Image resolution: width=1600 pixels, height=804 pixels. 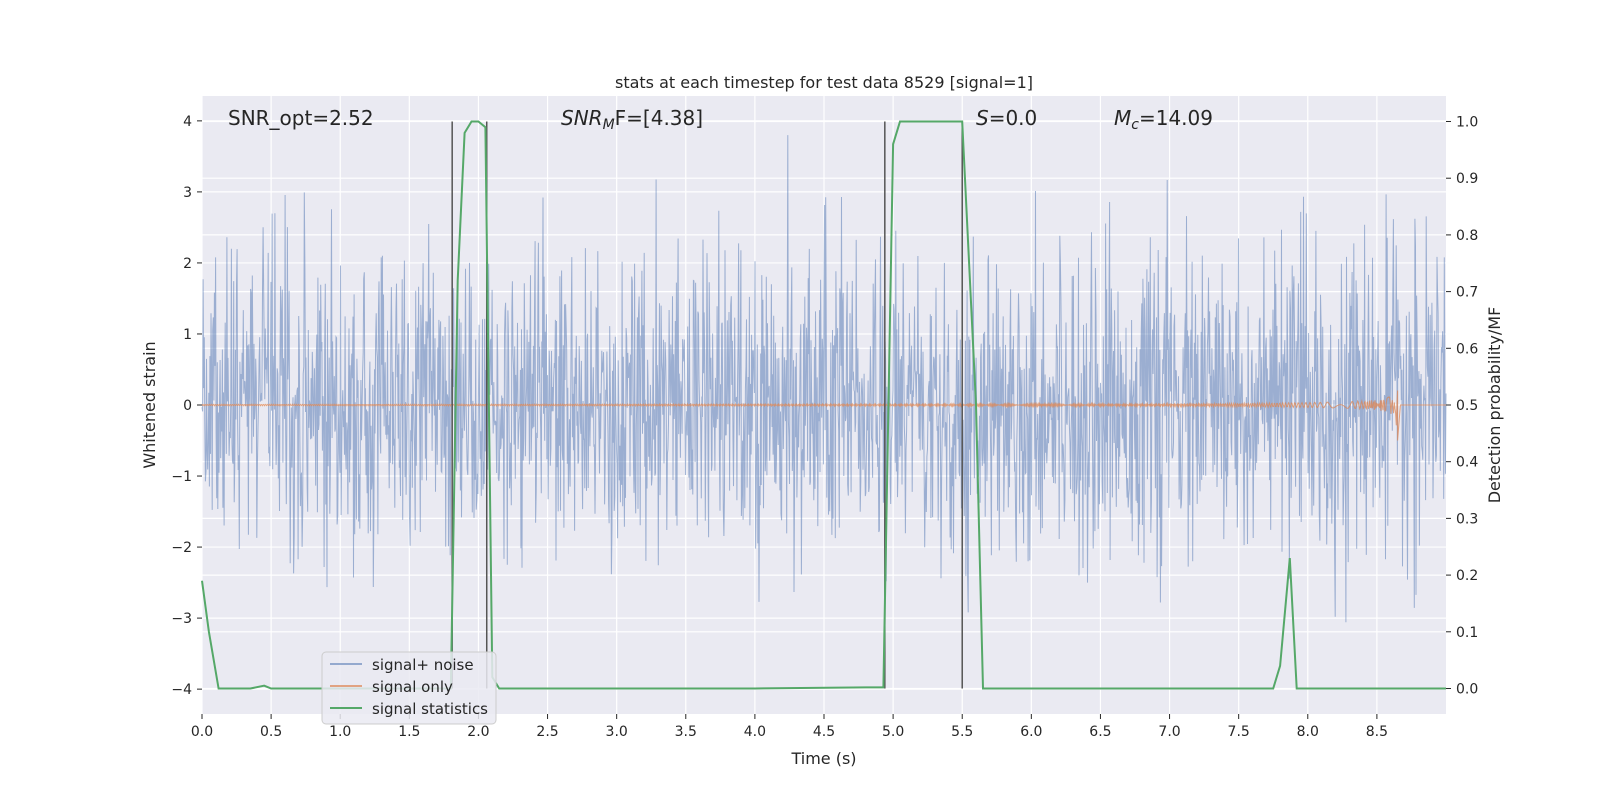 What do you see at coordinates (1239, 732) in the screenshot?
I see `x-tick-label: 7.5` at bounding box center [1239, 732].